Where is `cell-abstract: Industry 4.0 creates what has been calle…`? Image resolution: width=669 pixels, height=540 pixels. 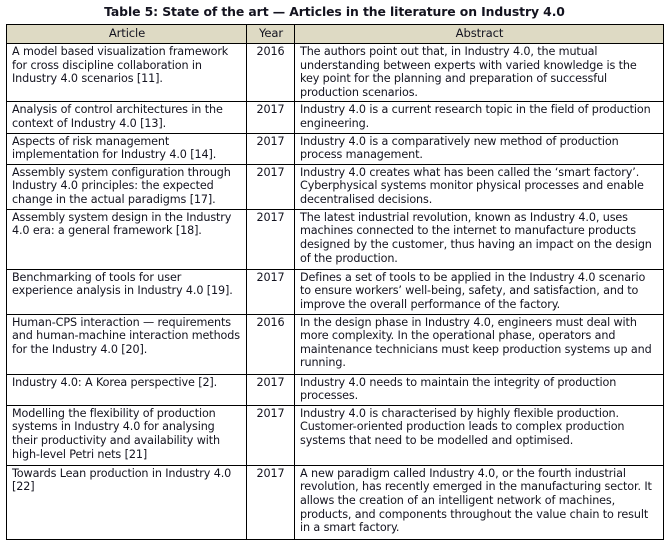
cell-abstract: Industry 4.0 creates what has been calle… is located at coordinates (479, 186).